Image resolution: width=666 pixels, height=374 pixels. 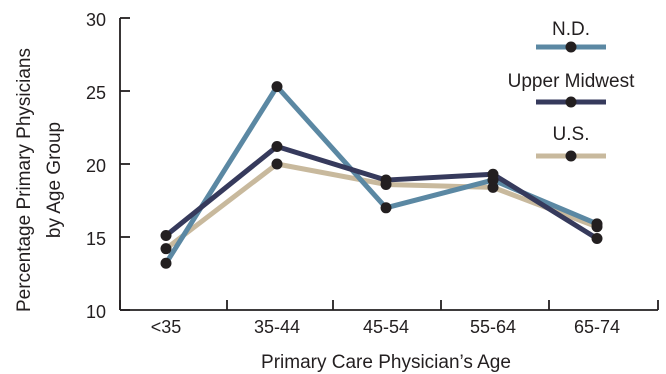 I want to click on y-tick-label: 15, so click(x=96, y=239).